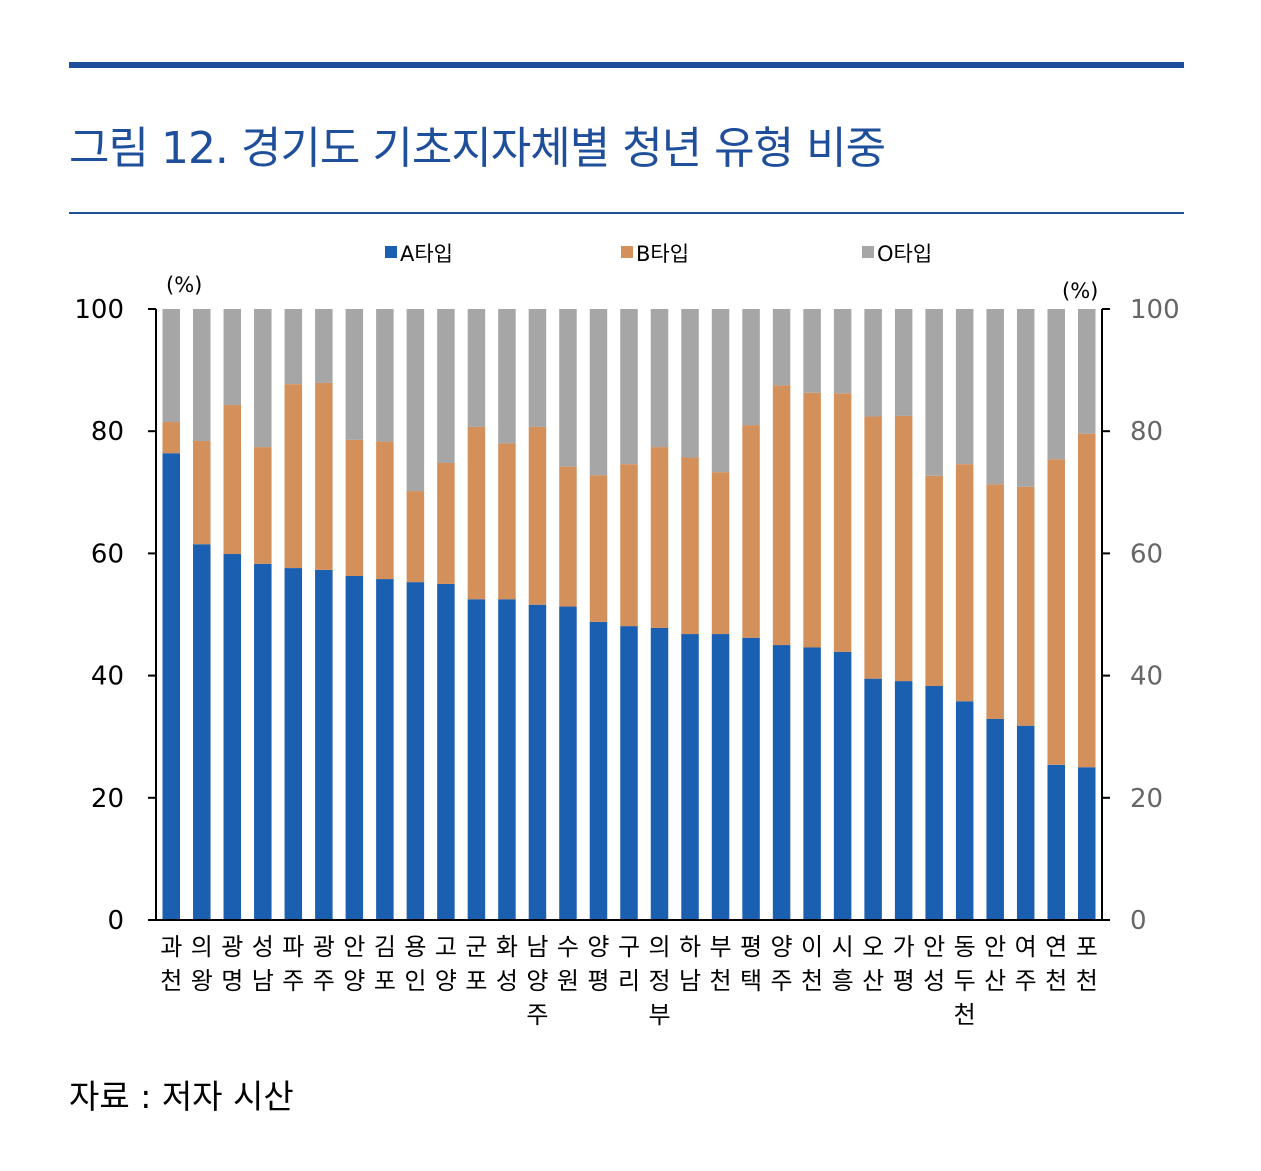 This screenshot has height=1171, width=1261. Describe the element at coordinates (1146, 432) in the screenshot. I see `y-tick-label-right: 80` at that location.